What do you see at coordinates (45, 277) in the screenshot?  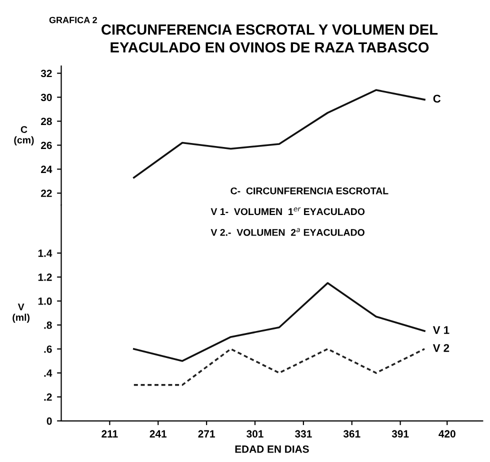 I see `y-tick-label: 1.2` at bounding box center [45, 277].